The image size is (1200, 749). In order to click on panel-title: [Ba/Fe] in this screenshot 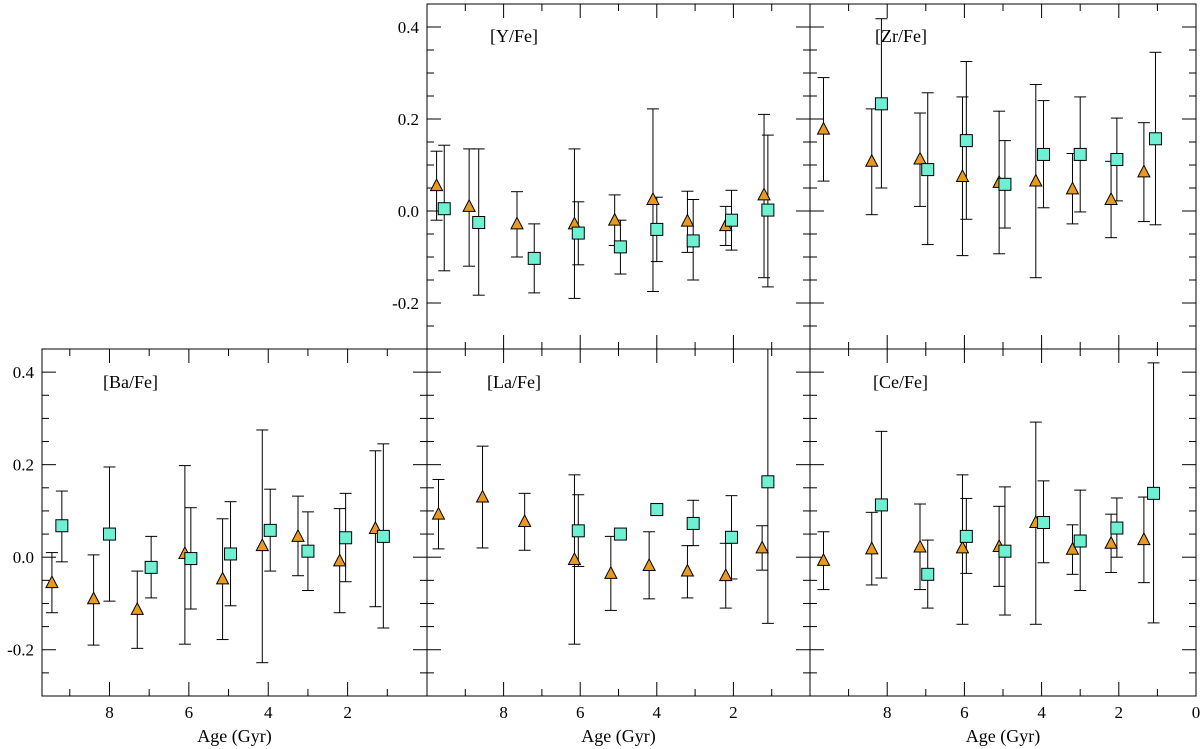, I will do `click(130, 382)`.